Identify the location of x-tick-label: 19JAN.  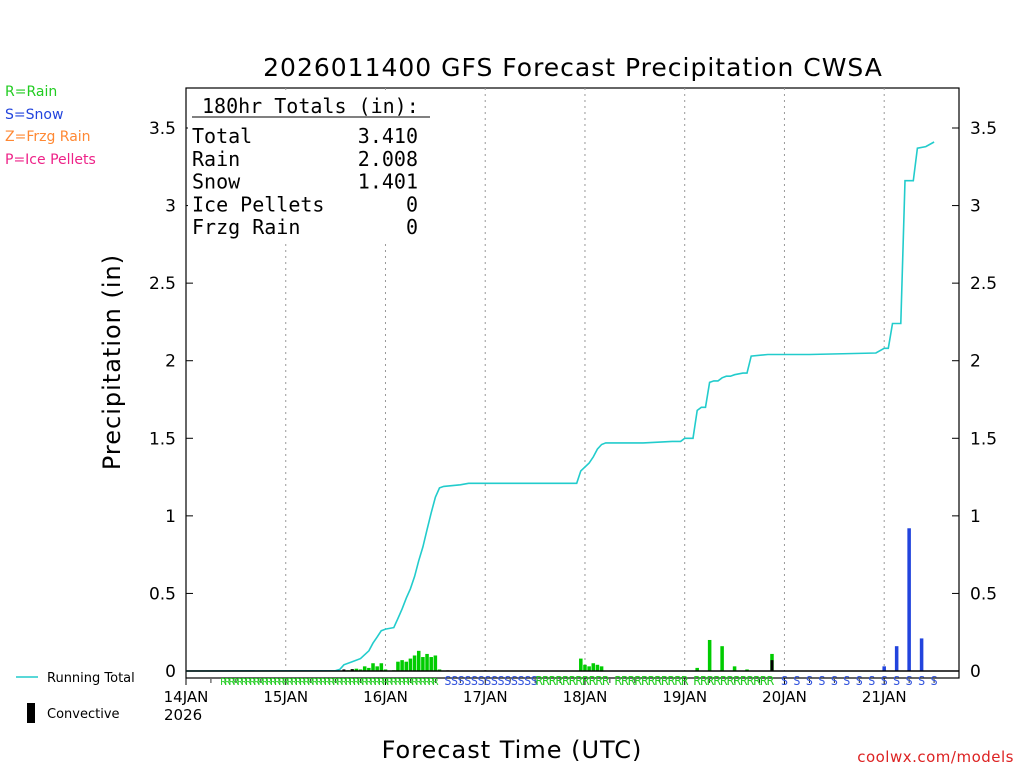
(684, 697).